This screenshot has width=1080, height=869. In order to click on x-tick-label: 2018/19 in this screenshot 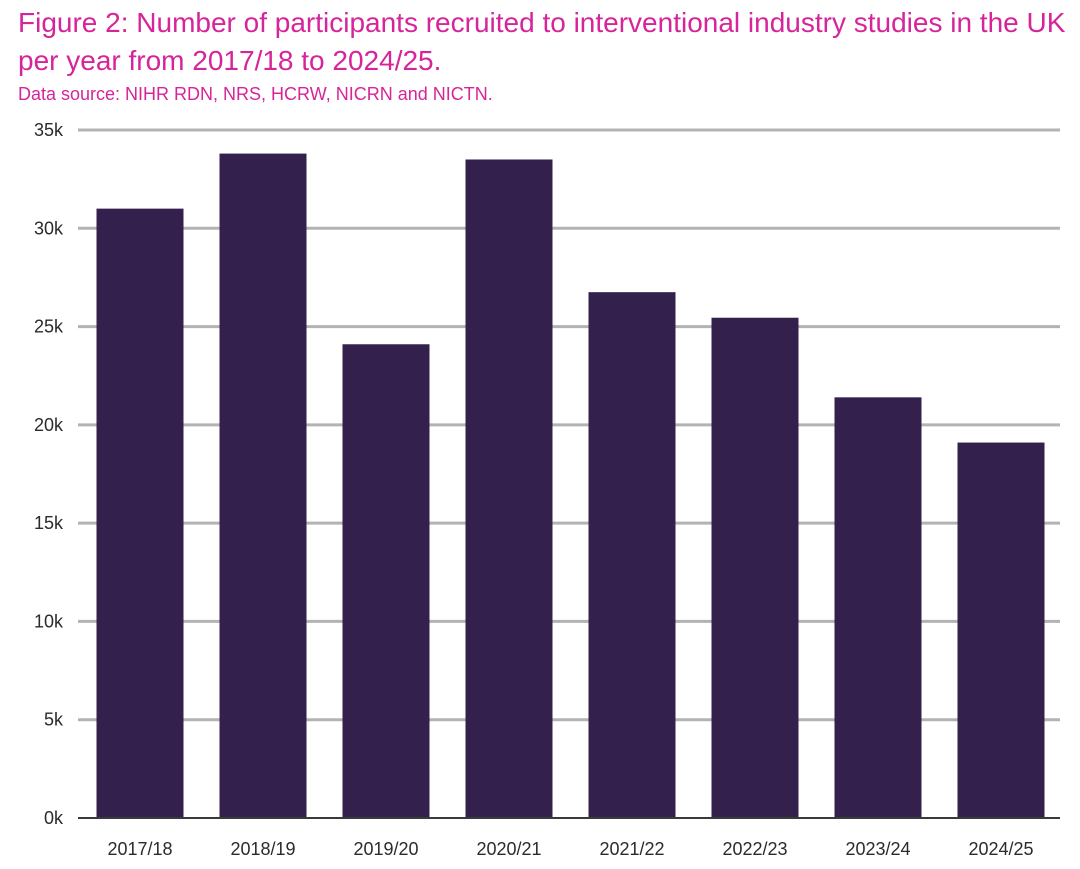, I will do `click(262, 849)`.